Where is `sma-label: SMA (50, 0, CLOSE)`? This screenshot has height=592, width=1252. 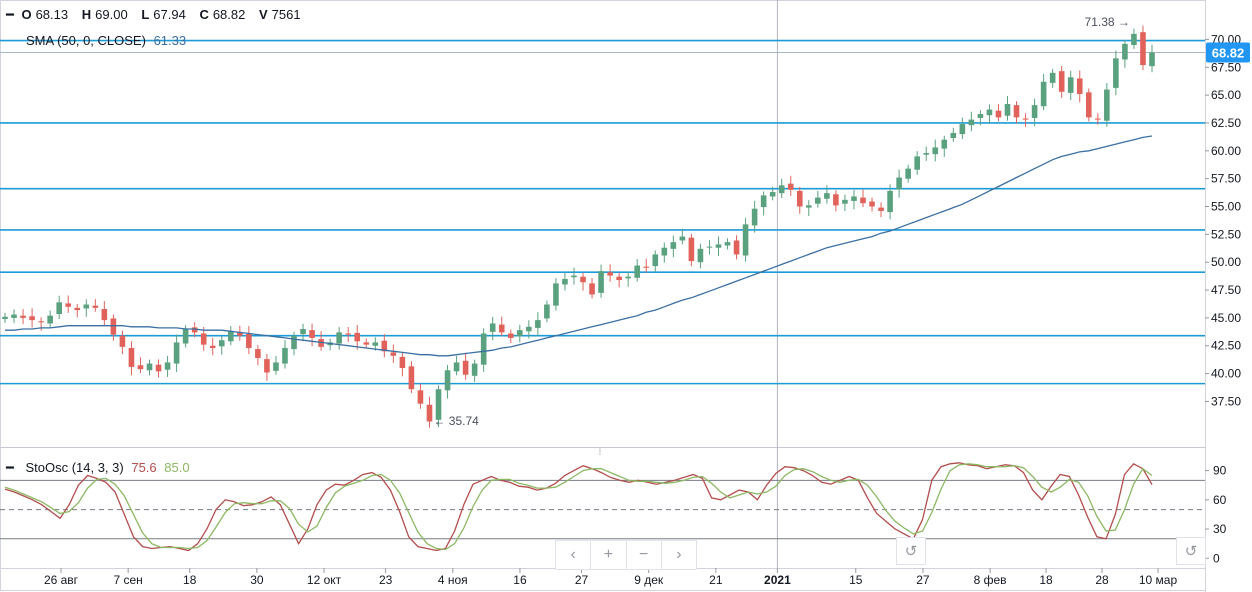
sma-label: SMA (50, 0, CLOSE) is located at coordinates (86, 40).